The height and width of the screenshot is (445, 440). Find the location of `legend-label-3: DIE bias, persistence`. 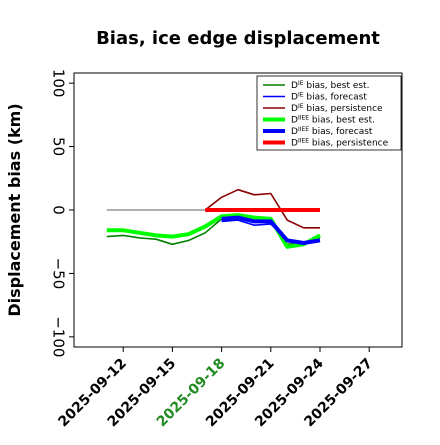

legend-label-3: DIE bias, persistence is located at coordinates (337, 108).